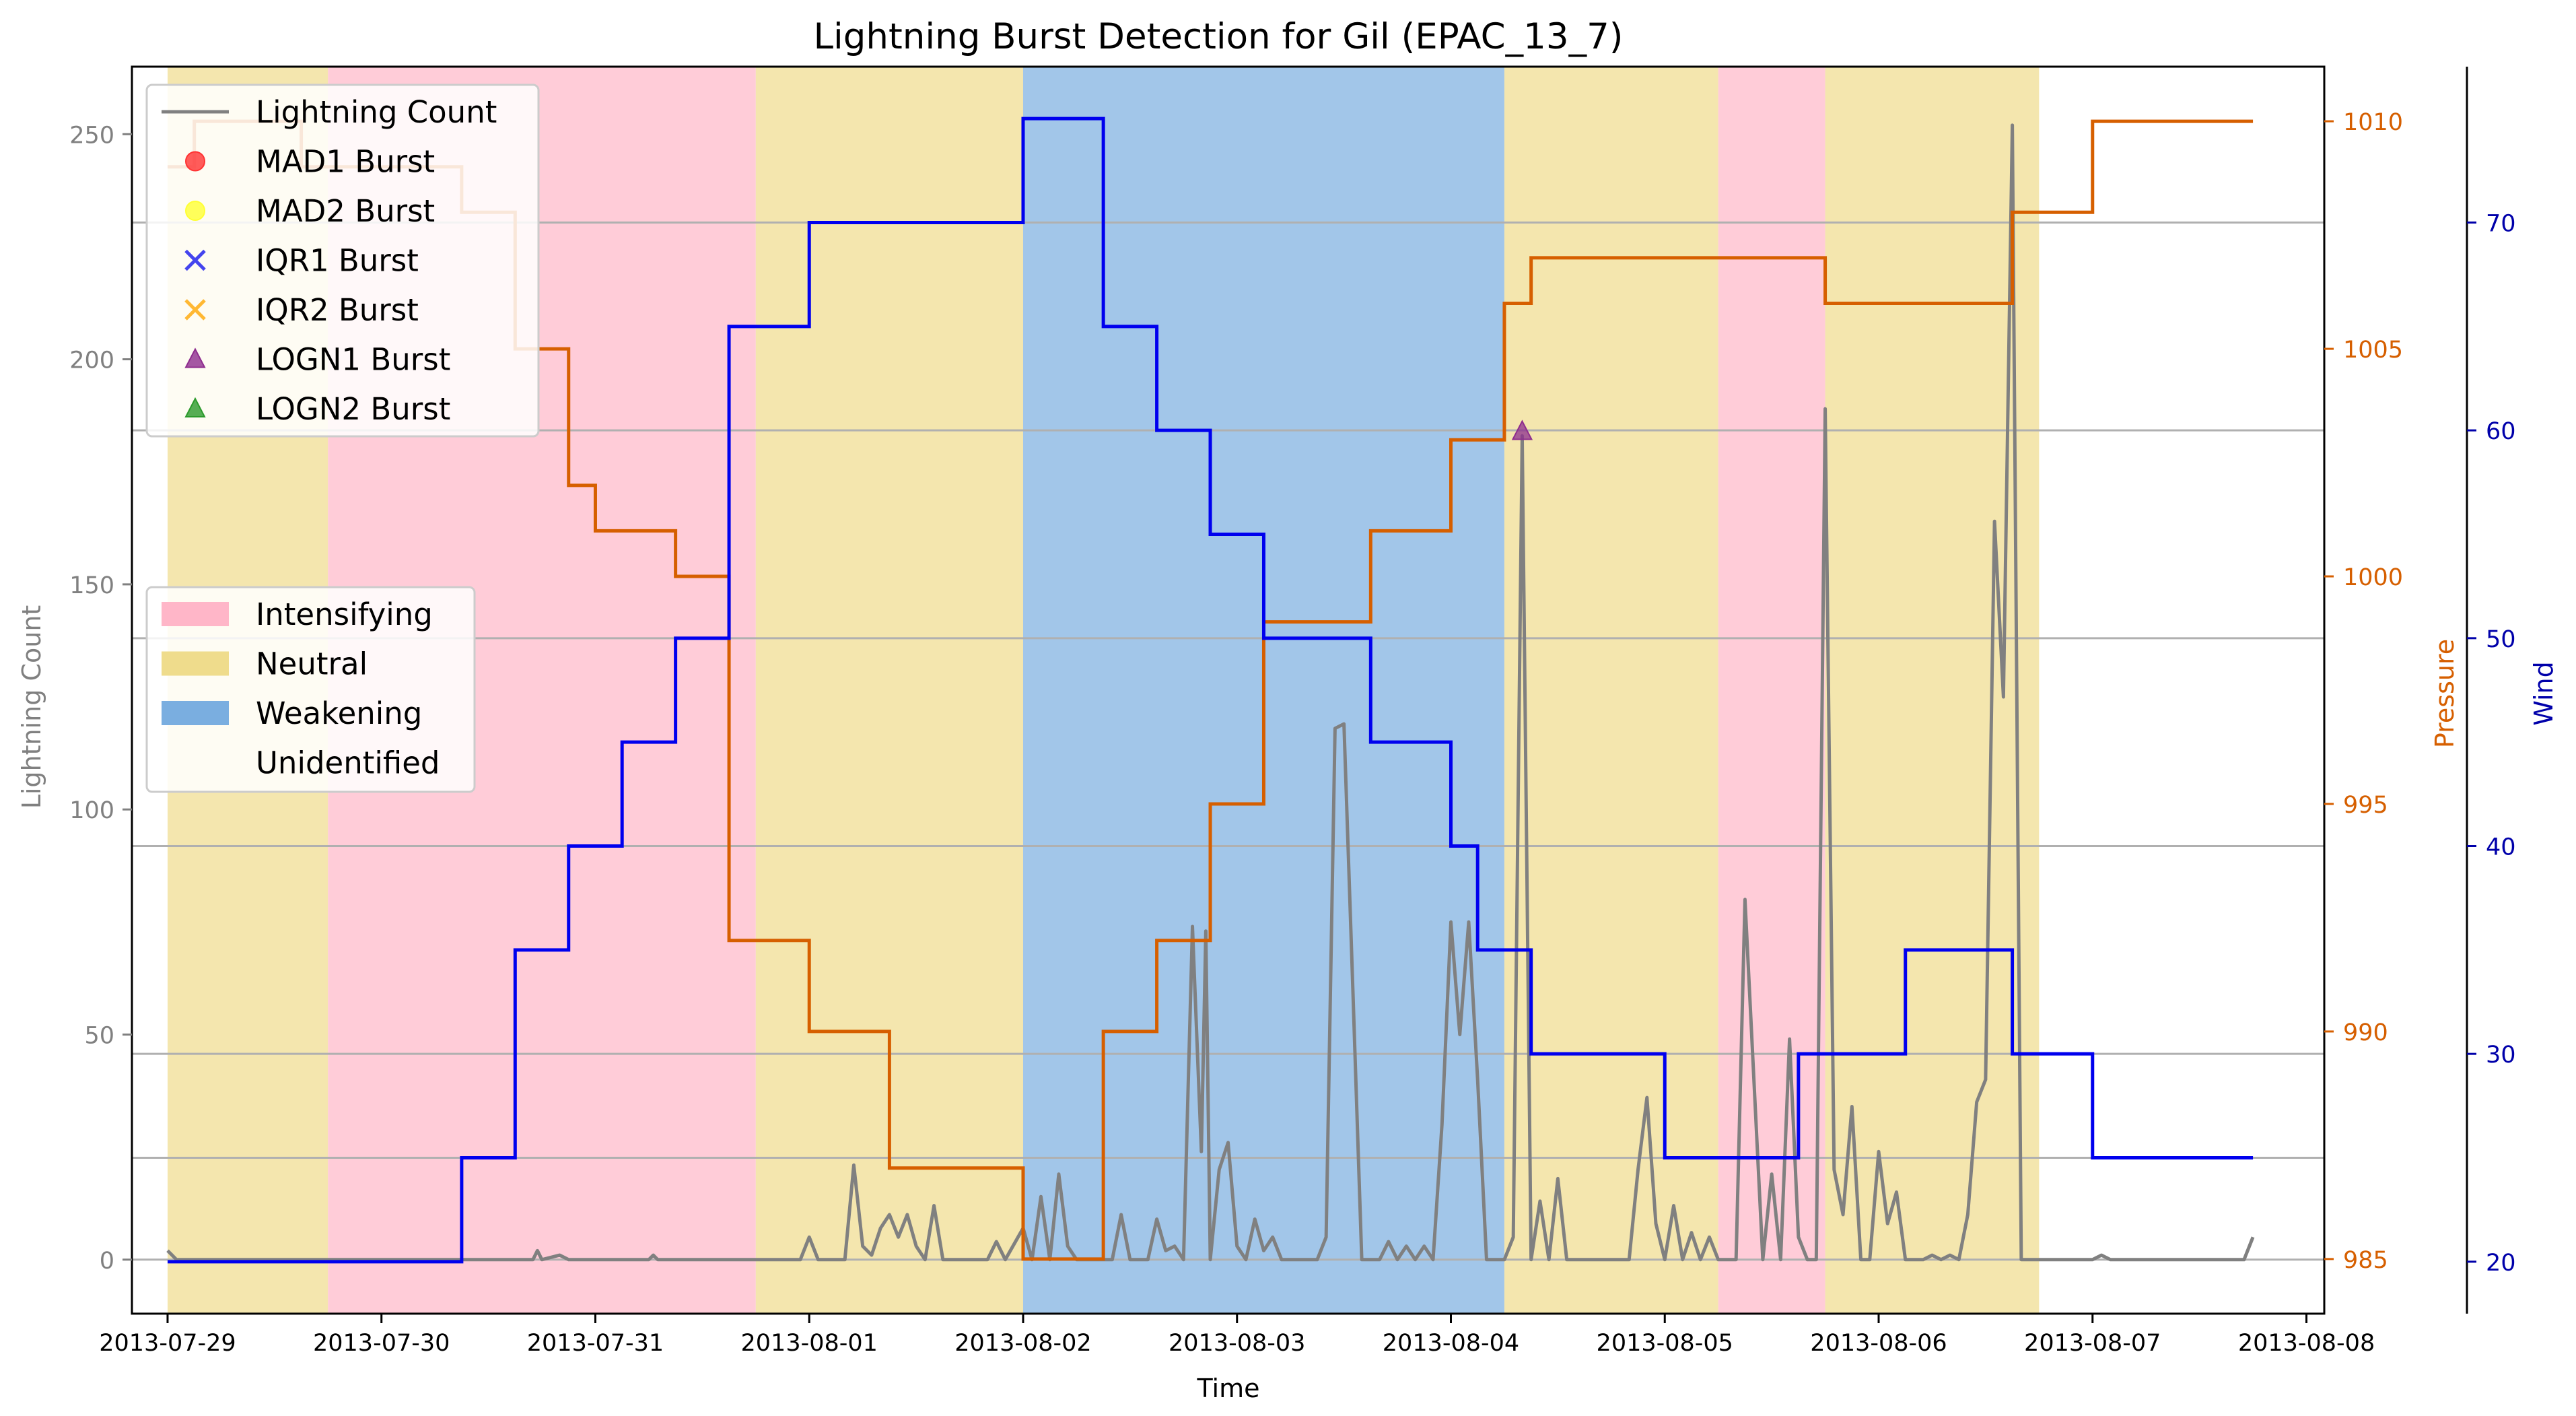  What do you see at coordinates (310, 689) in the screenshot?
I see `legend-phase-box` at bounding box center [310, 689].